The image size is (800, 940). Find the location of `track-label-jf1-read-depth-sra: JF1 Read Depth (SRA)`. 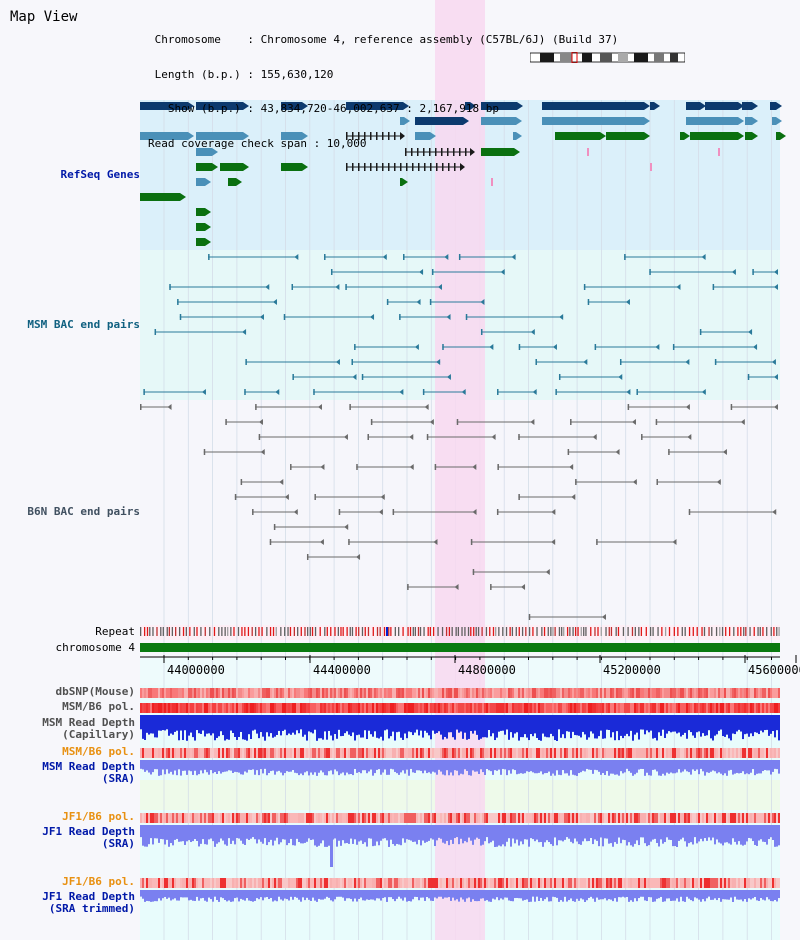

track-label-jf1-read-depth-sra: JF1 Read Depth (SRA) is located at coordinates (67, 838).